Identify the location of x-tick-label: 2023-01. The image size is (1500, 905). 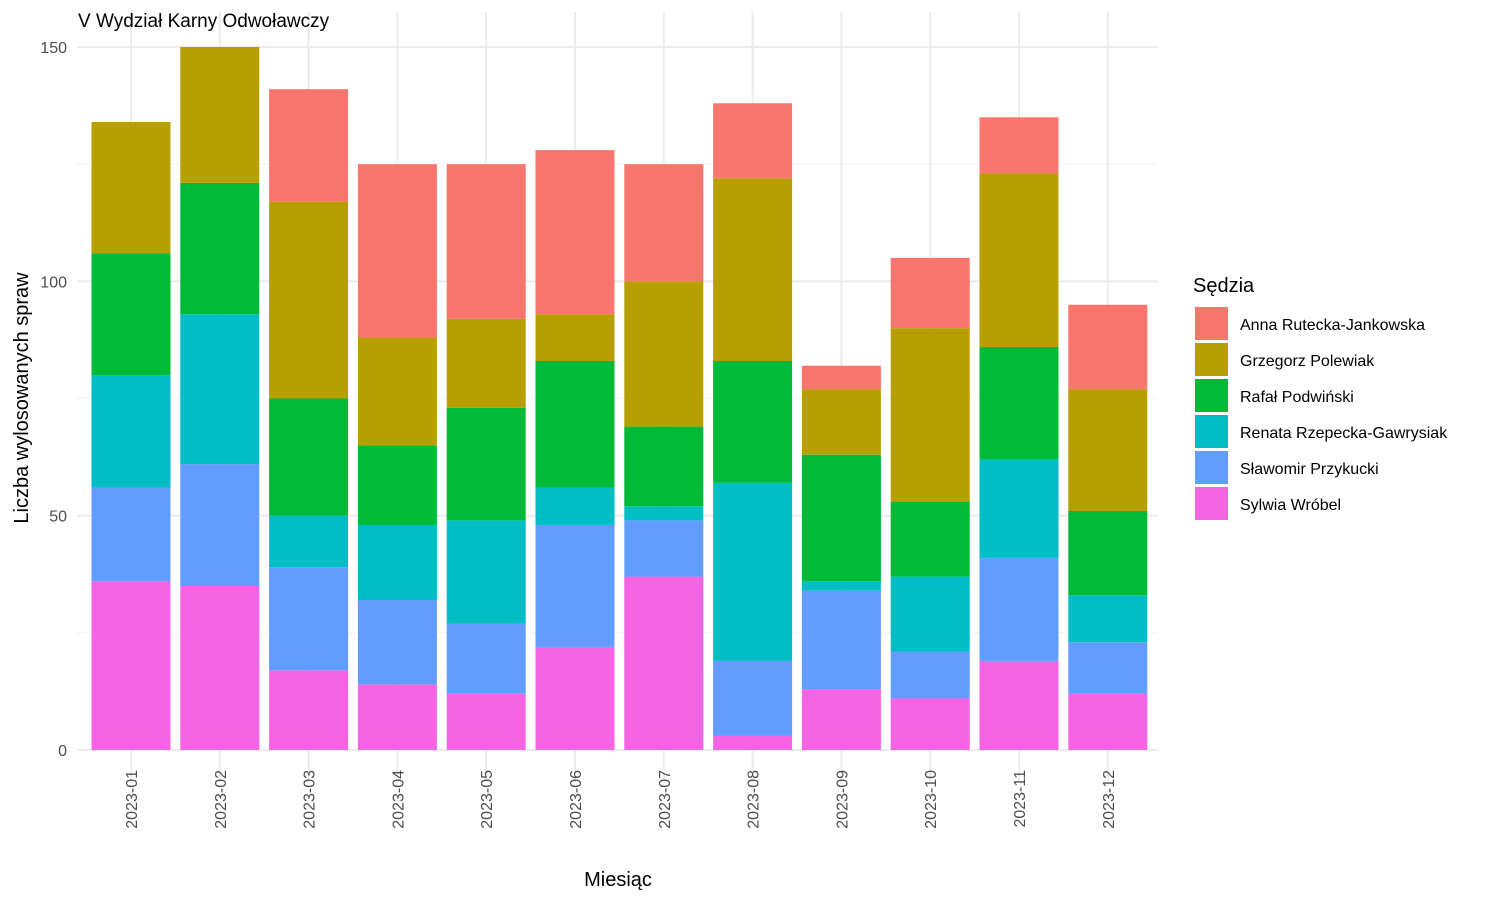
(132, 799).